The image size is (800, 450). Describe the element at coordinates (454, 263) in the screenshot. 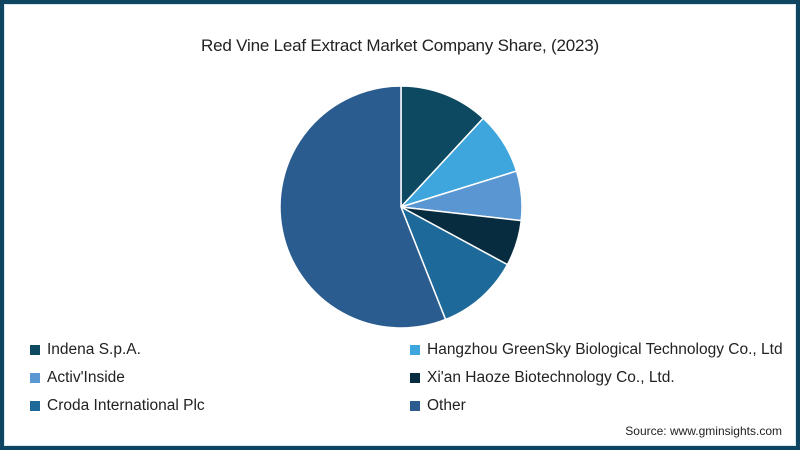

I see `pie-slice-croda-international-plc` at that location.